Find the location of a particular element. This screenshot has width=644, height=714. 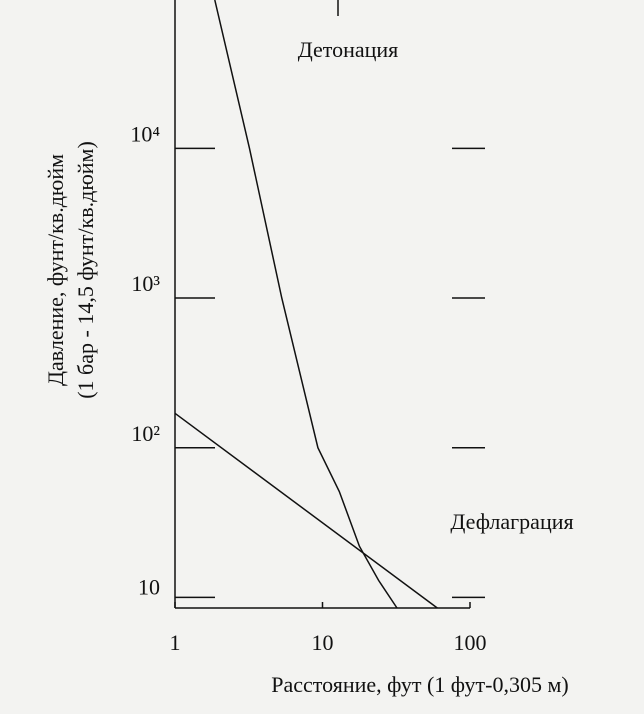

series-label: Детонация is located at coordinates (348, 49).